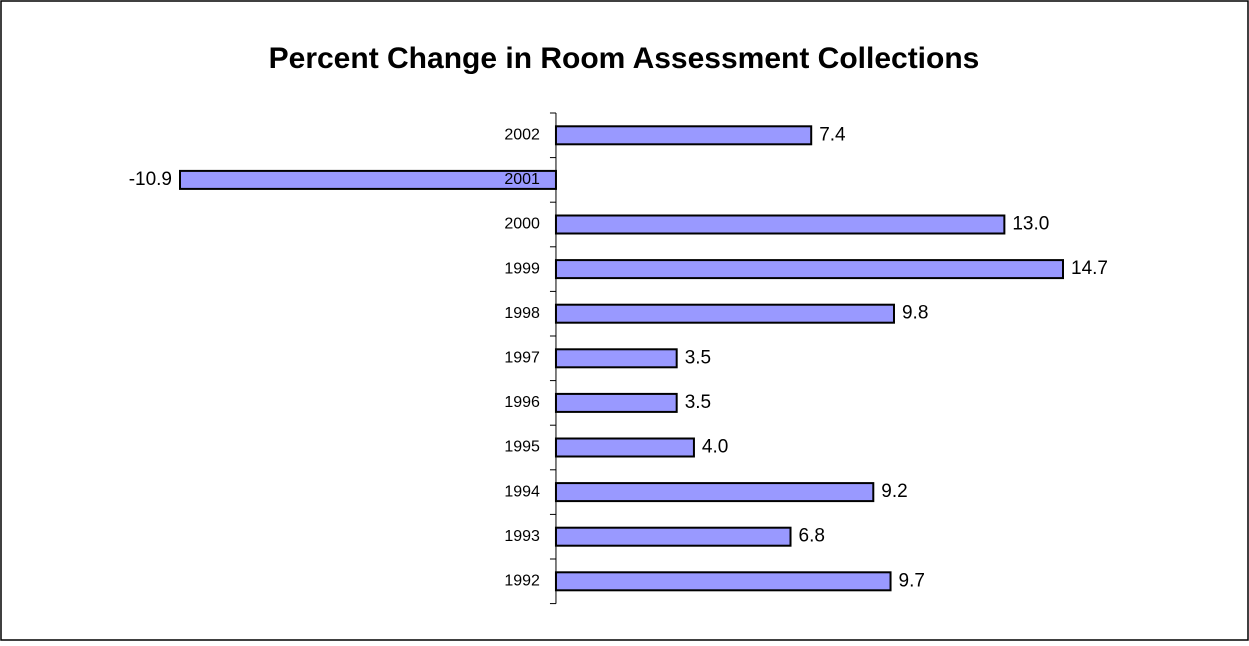  What do you see at coordinates (832, 134) in the screenshot?
I see `data-label: 7.4` at bounding box center [832, 134].